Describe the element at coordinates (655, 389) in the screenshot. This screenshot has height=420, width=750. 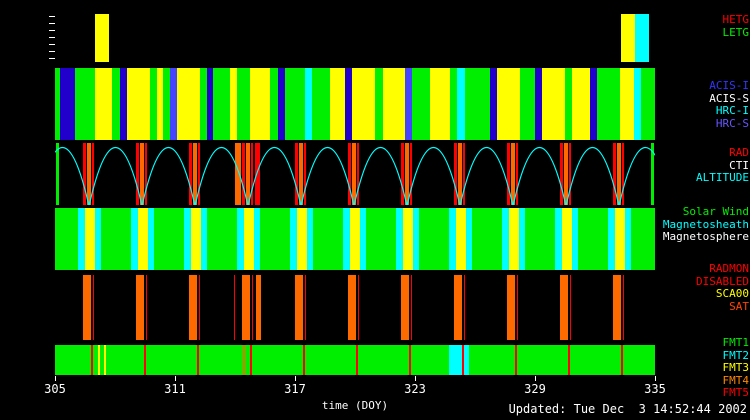
I see `x-tick-label: 335` at that location.